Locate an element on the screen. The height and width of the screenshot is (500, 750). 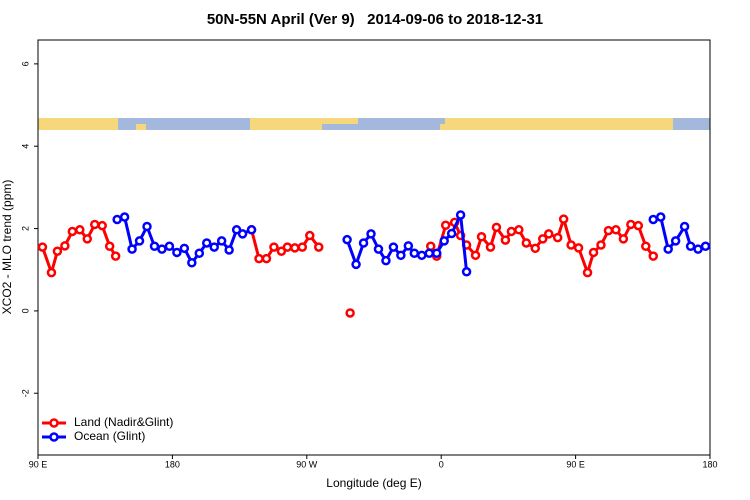
y-tick-label: 2 is located at coordinates (25, 228).